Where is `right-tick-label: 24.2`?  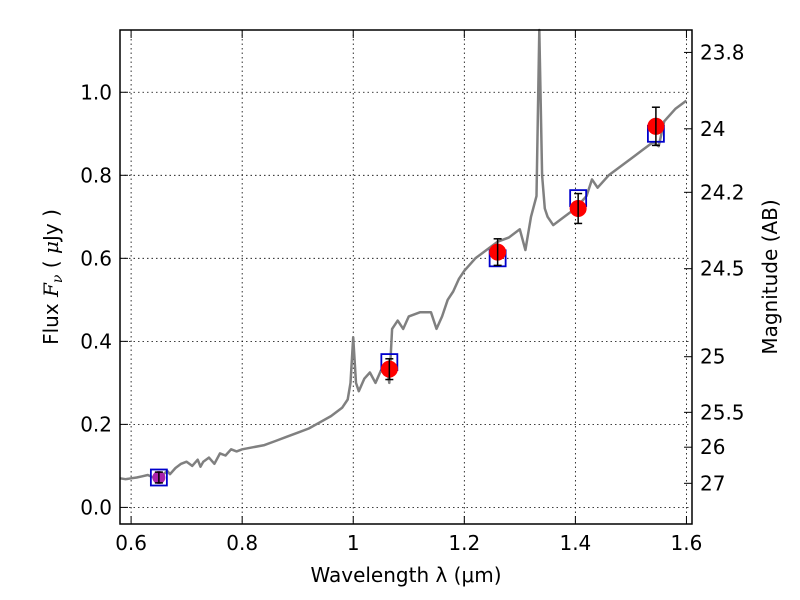 right-tick-label: 24.2 is located at coordinates (722, 192).